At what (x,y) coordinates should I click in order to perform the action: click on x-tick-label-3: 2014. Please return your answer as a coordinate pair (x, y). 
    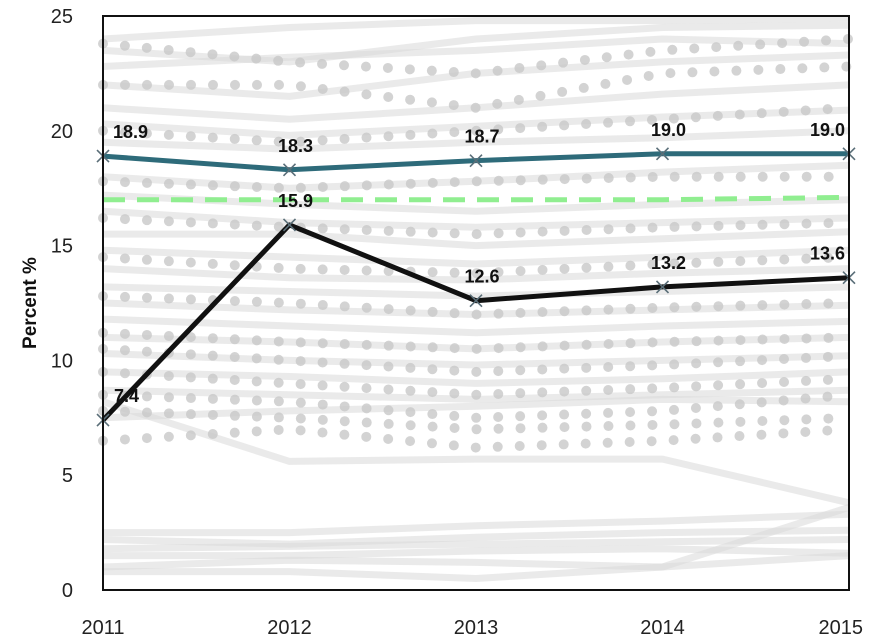
    Looking at the image, I should click on (662, 628).